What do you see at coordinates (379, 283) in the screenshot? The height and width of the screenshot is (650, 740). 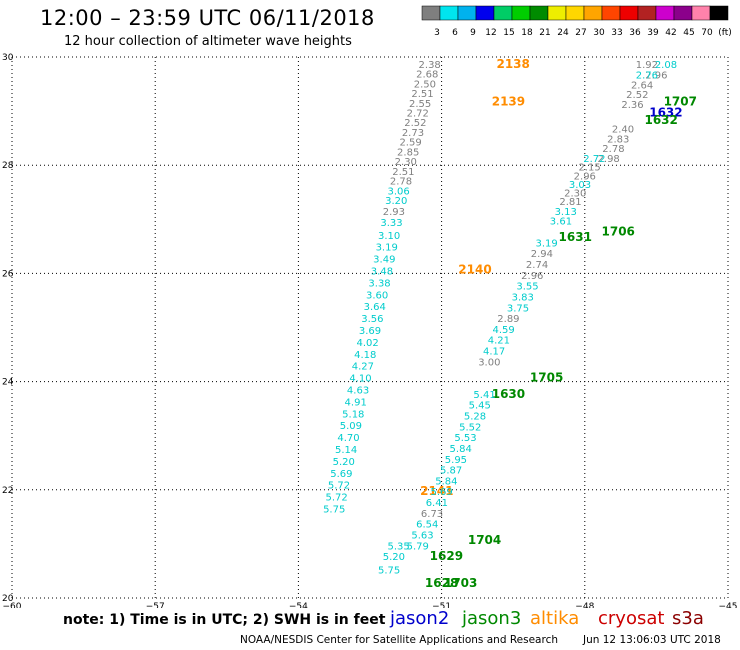 I see `wave-height-label: 3.38` at bounding box center [379, 283].